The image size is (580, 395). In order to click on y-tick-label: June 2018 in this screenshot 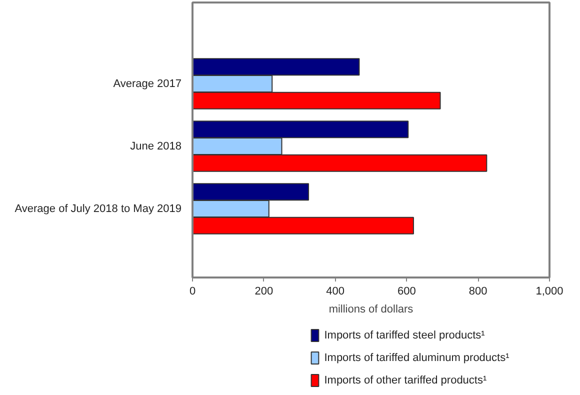, I will do `click(156, 146)`.